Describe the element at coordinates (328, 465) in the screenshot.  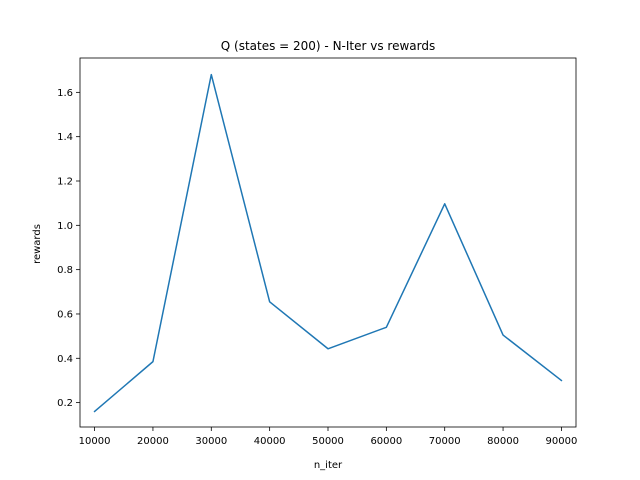
I see `x-axis-label: n_iter` at that location.